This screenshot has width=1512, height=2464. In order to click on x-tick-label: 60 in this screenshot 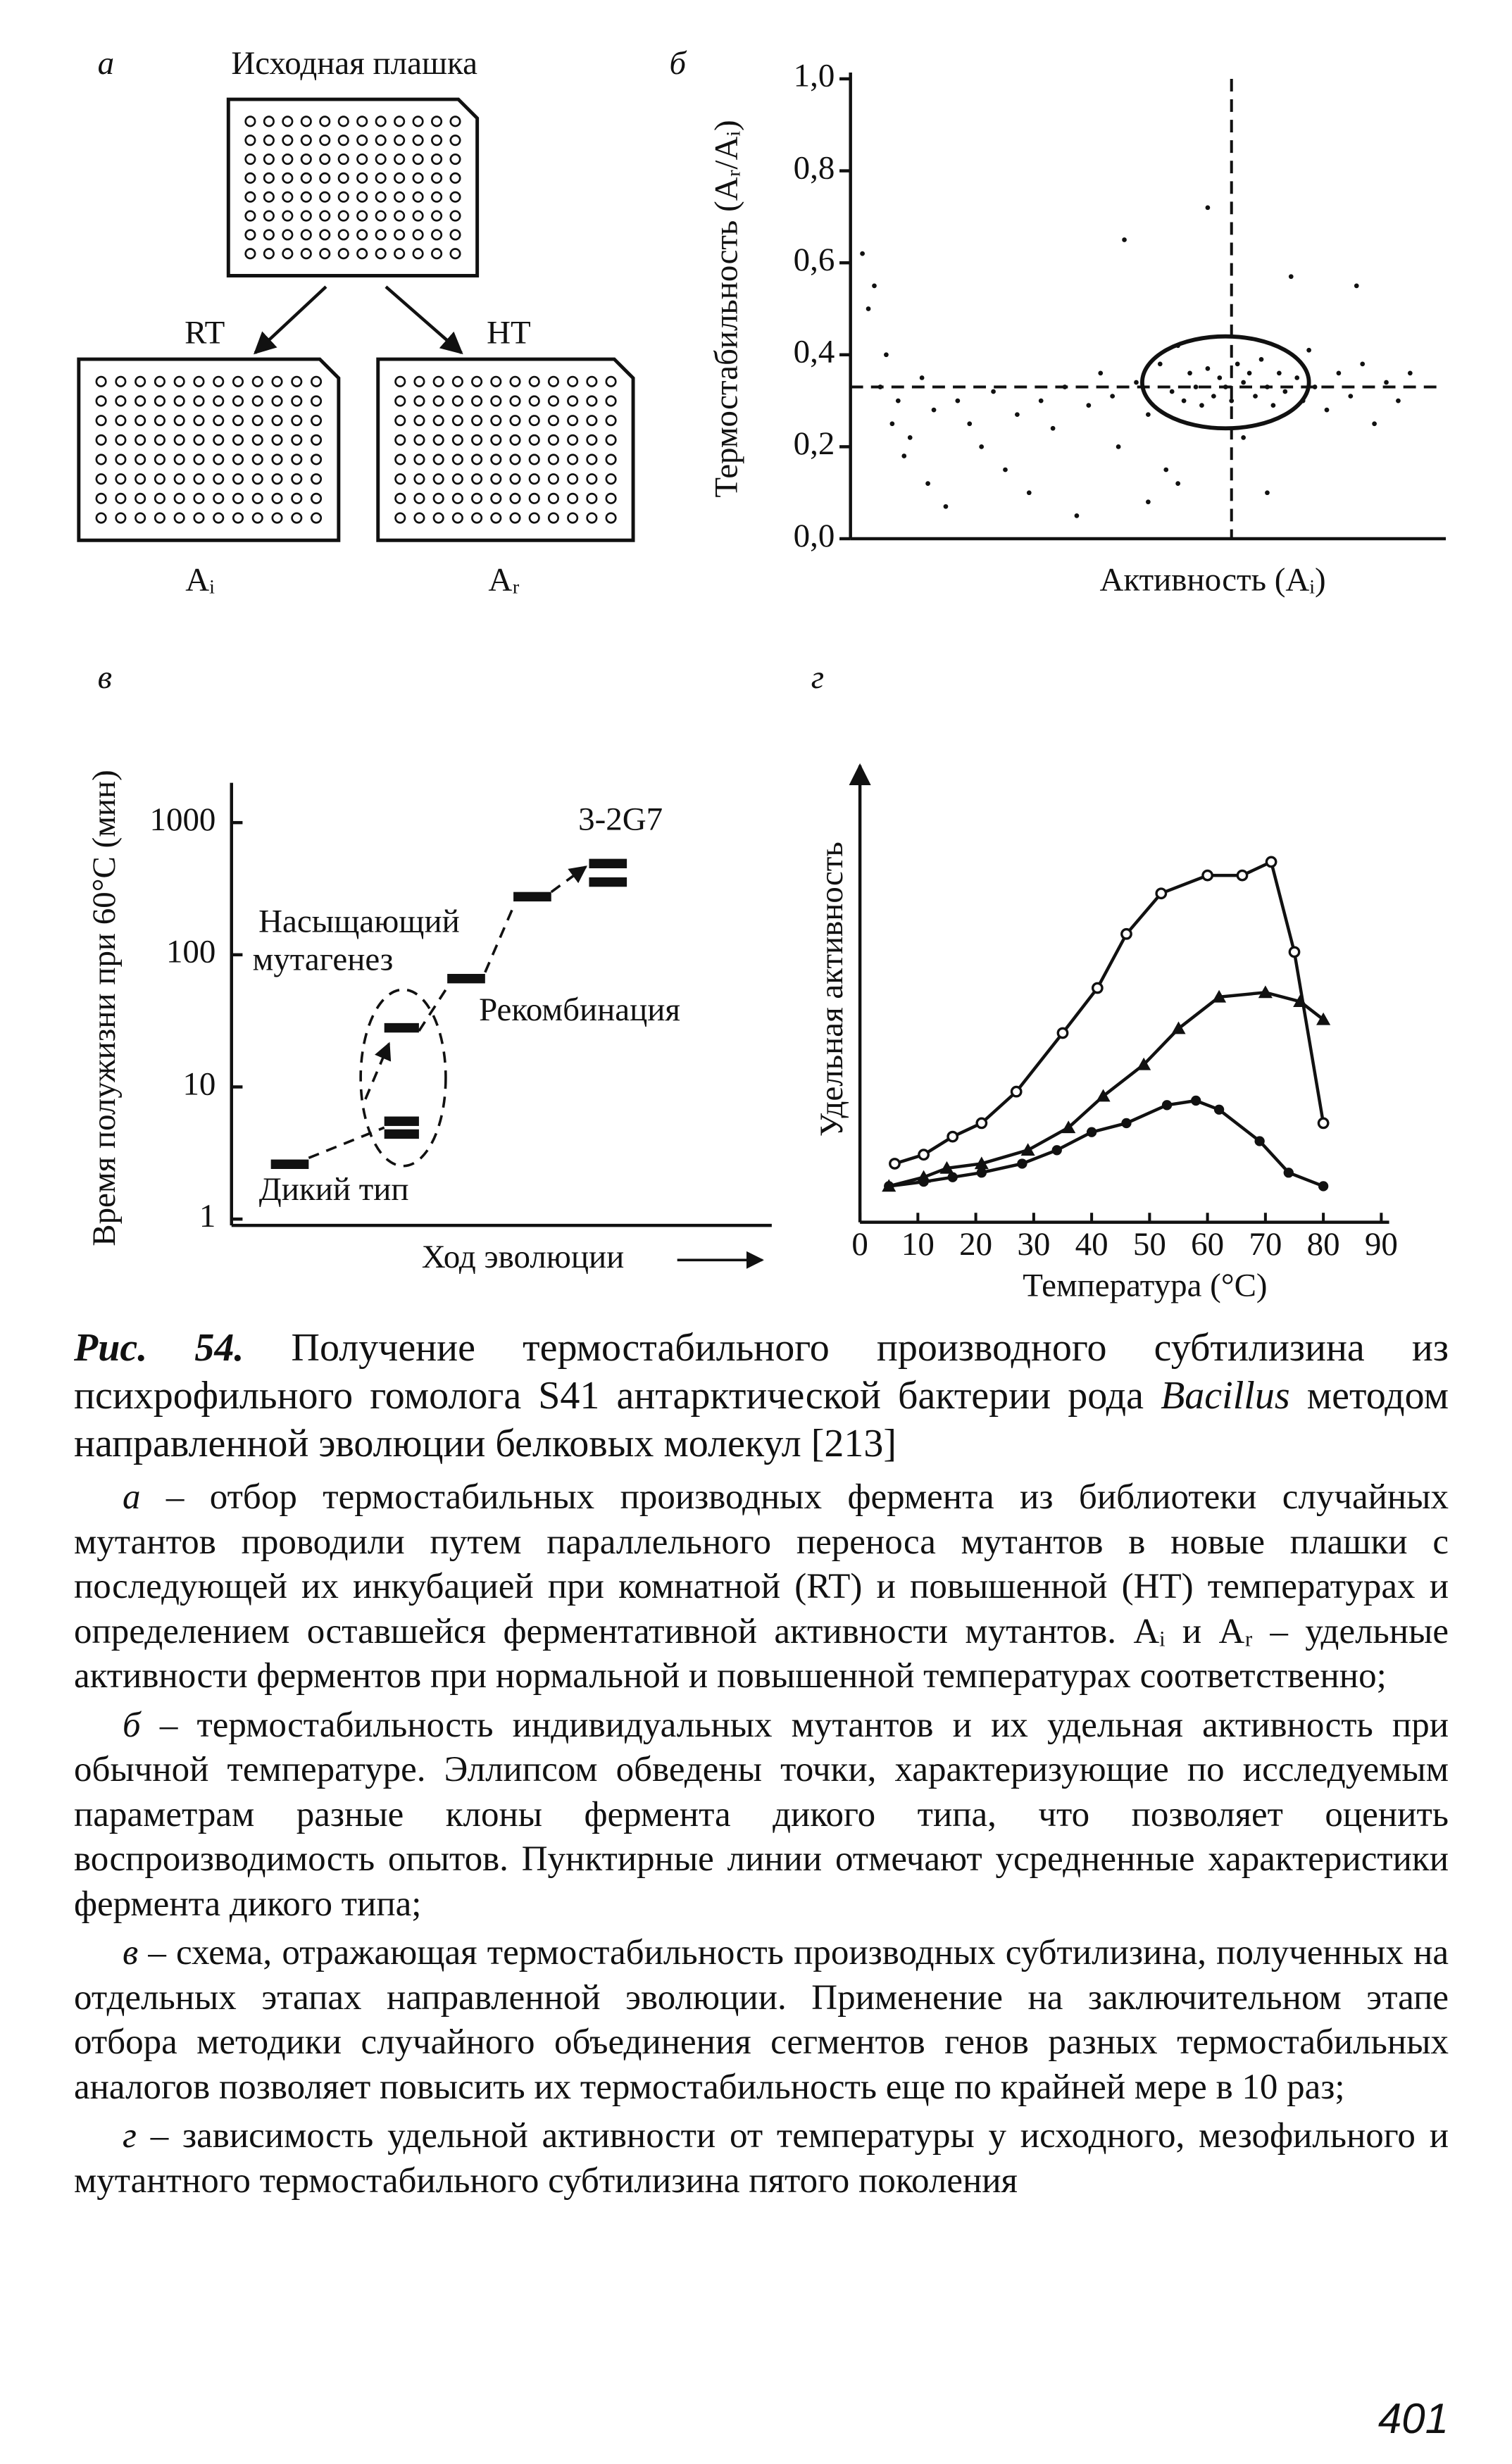, I will do `click(1207, 1244)`.